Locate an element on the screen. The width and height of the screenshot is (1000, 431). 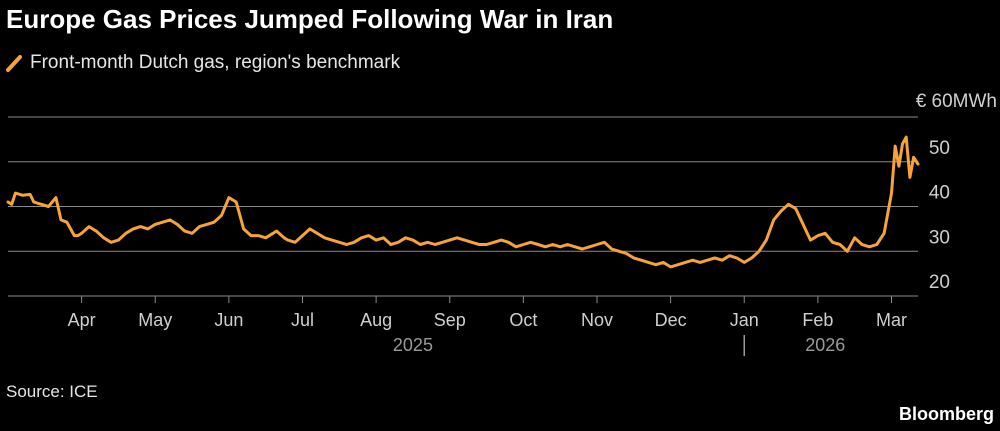
x-tick-label: May is located at coordinates (155, 320).